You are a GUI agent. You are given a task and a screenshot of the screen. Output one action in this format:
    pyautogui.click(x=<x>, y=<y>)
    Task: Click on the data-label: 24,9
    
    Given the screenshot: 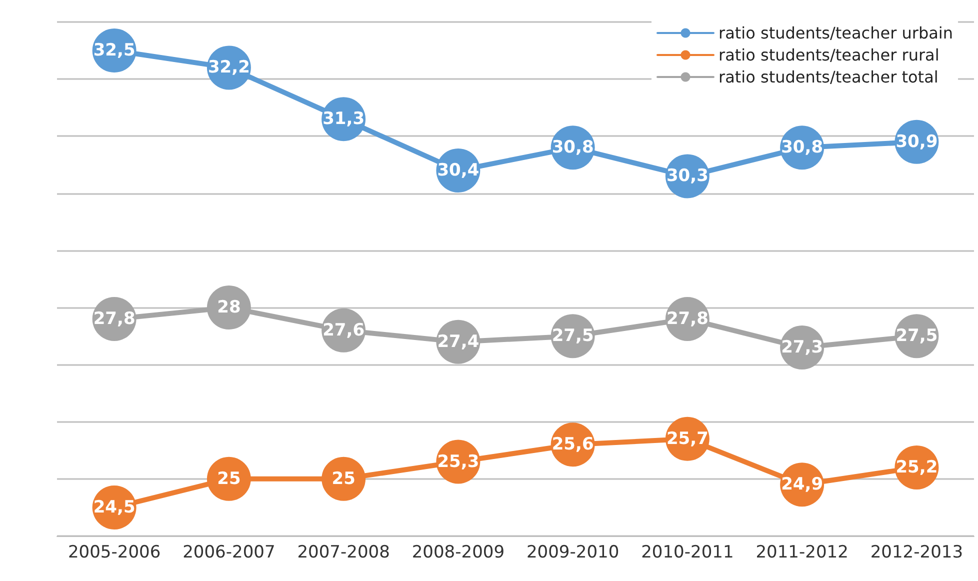 What is the action you would take?
    pyautogui.click(x=802, y=484)
    